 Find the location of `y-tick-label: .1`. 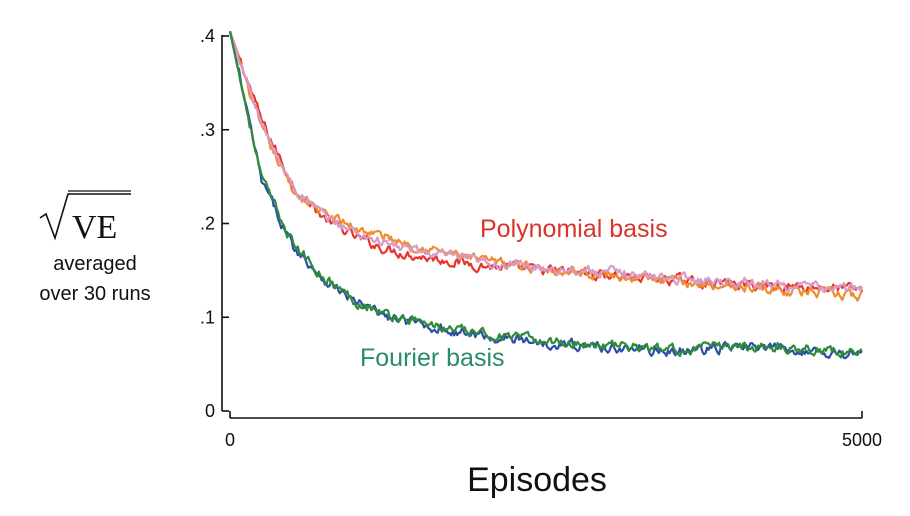

y-tick-label: .1 is located at coordinates (207, 317).